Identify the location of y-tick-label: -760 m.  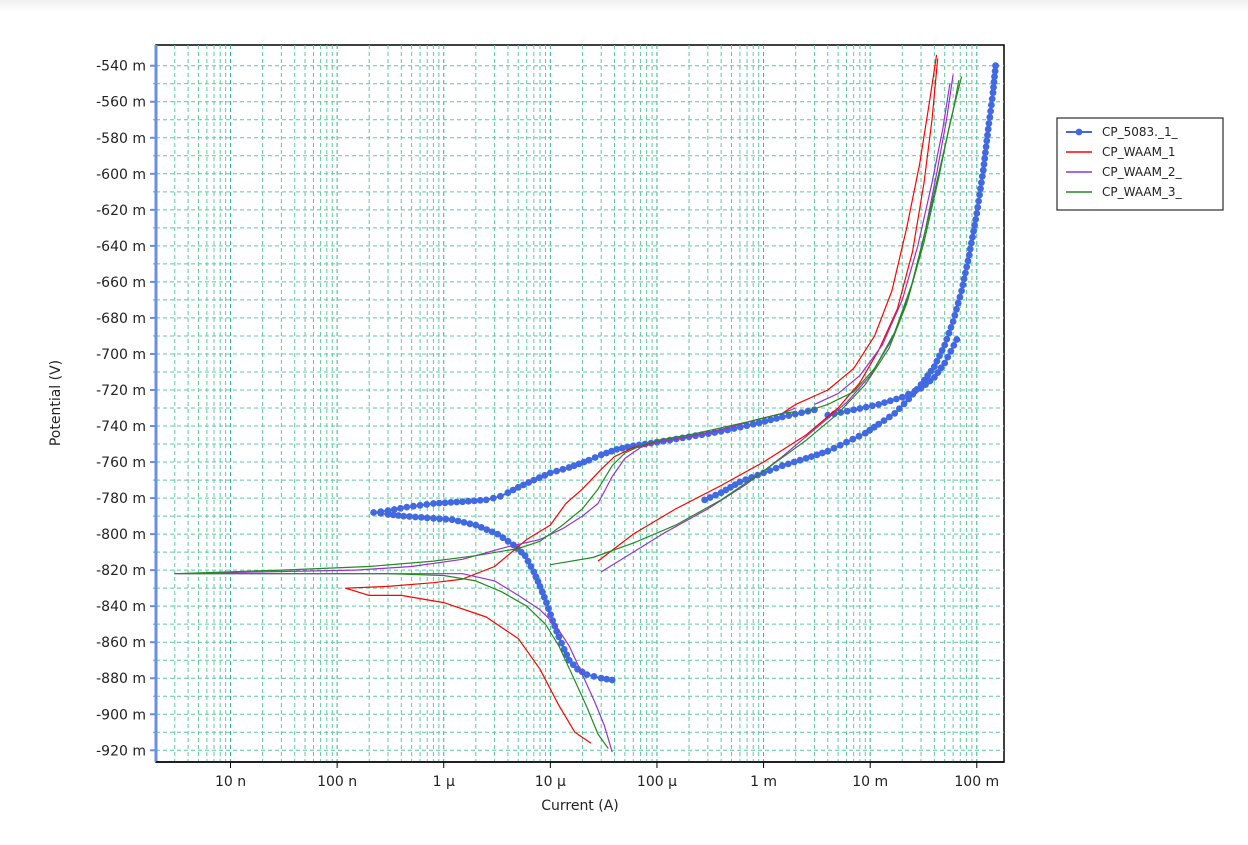
(121, 463).